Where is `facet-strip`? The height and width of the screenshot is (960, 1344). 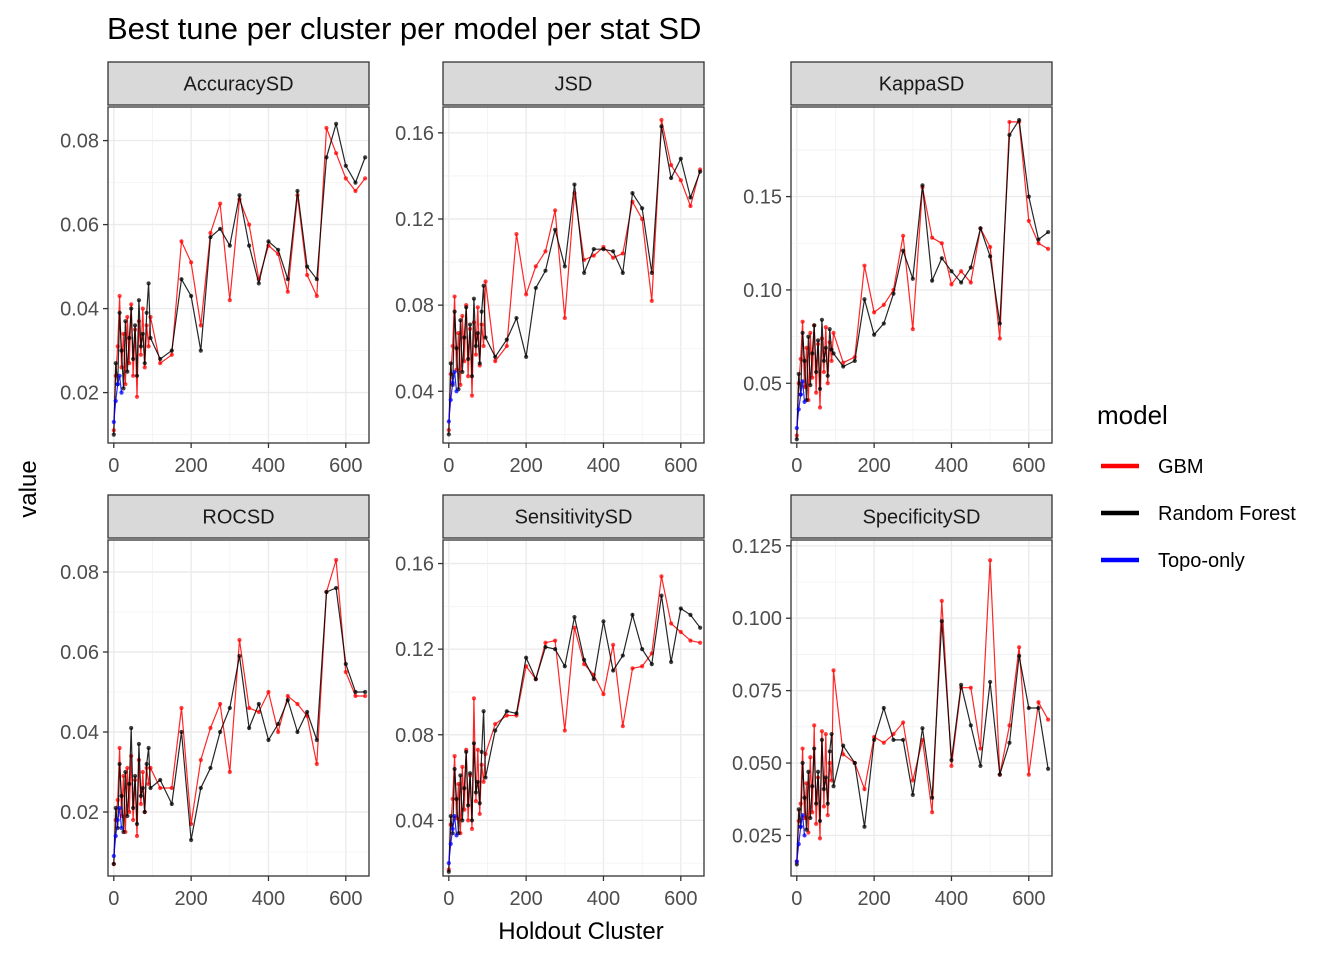 facet-strip is located at coordinates (573, 516).